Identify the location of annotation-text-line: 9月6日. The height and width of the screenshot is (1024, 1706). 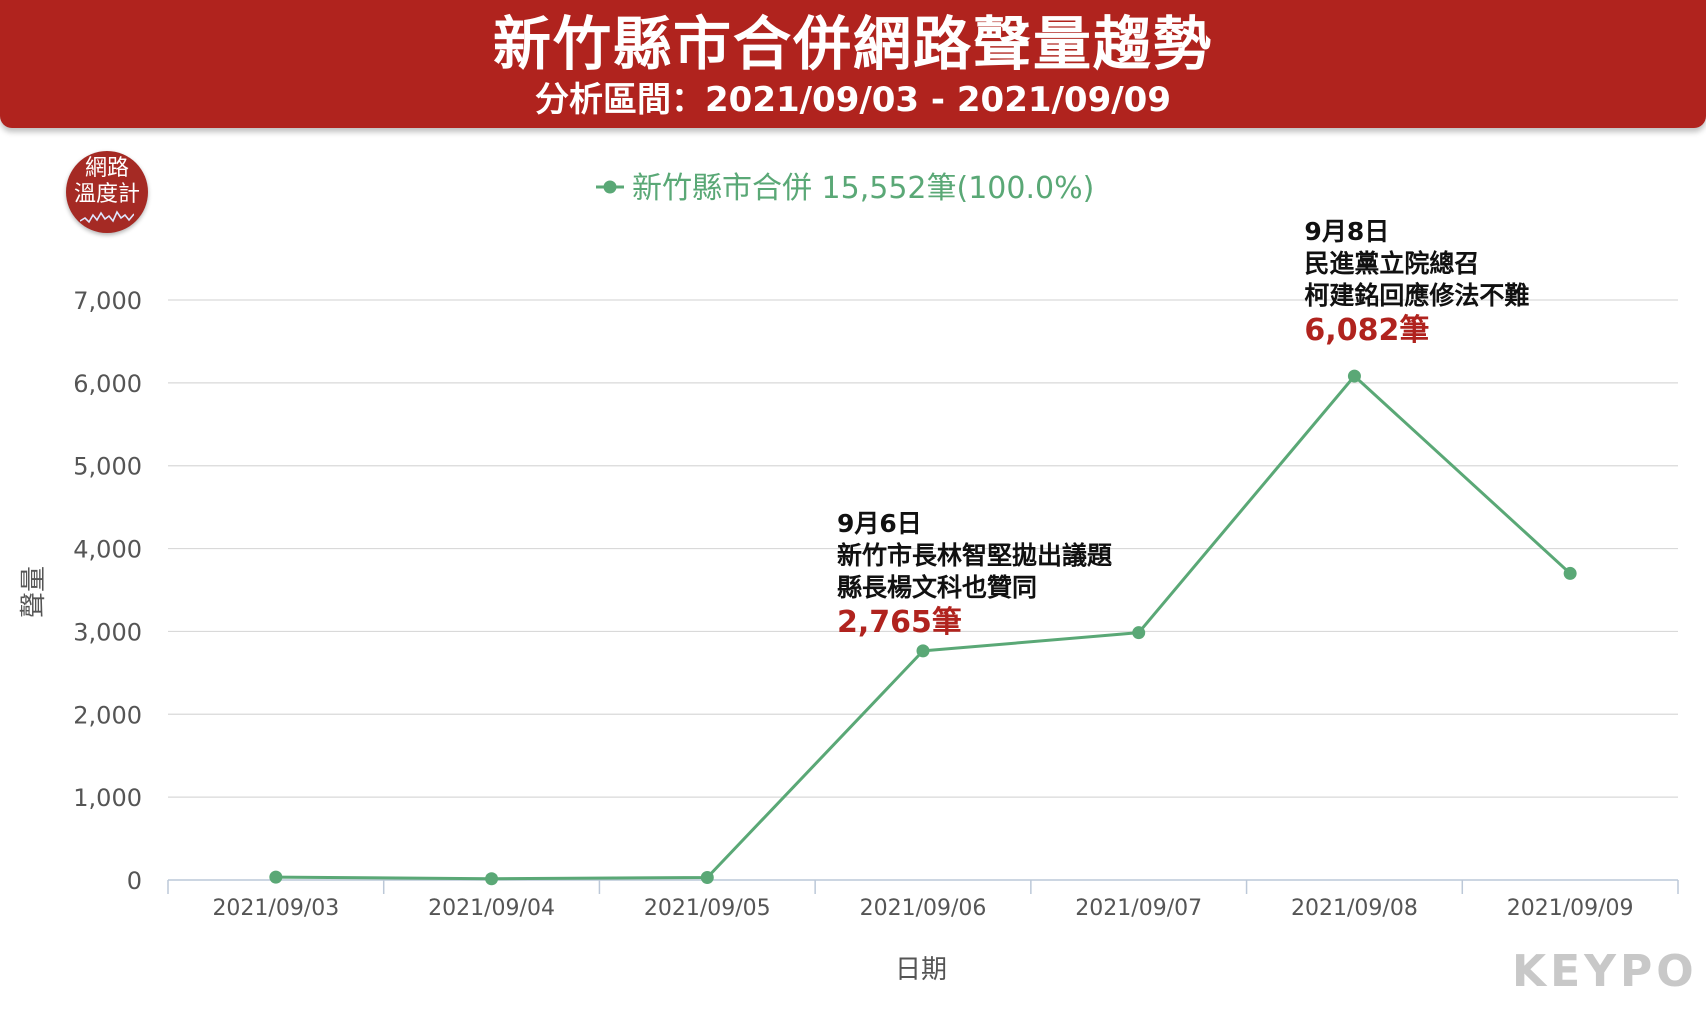
(879, 523).